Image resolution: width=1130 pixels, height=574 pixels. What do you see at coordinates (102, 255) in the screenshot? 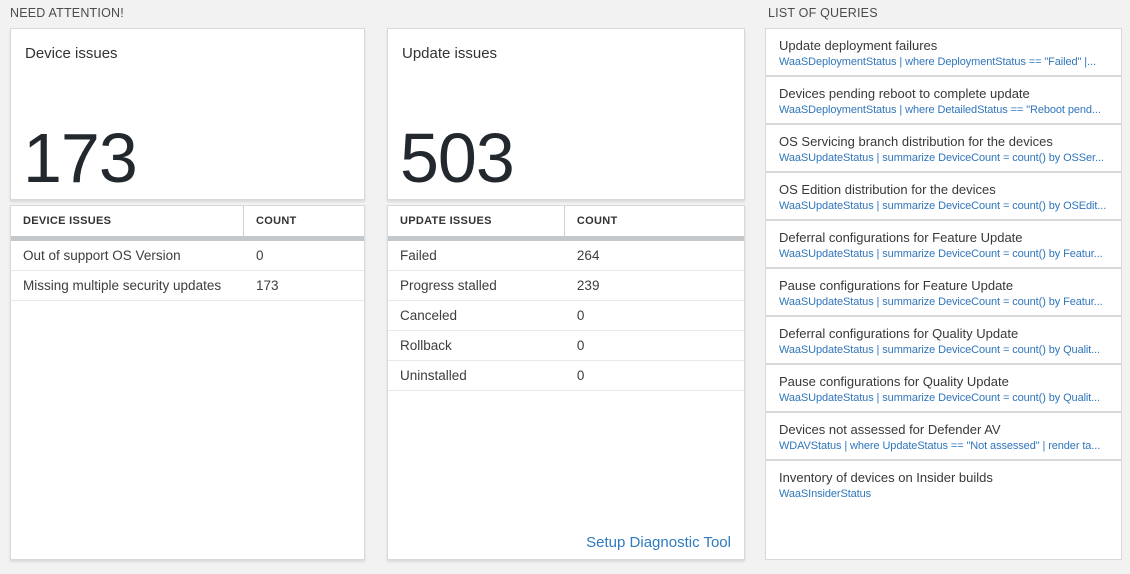
I see `row-label: Out of support OS Version` at bounding box center [102, 255].